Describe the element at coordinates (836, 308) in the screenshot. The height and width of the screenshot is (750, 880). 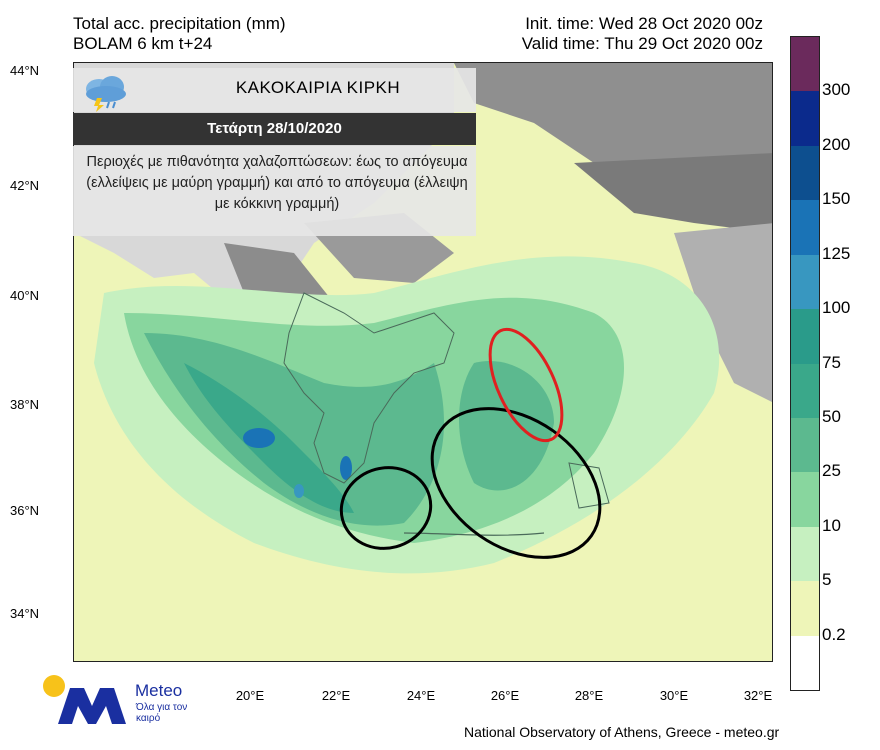
I see `colorbar-label: 100` at that location.